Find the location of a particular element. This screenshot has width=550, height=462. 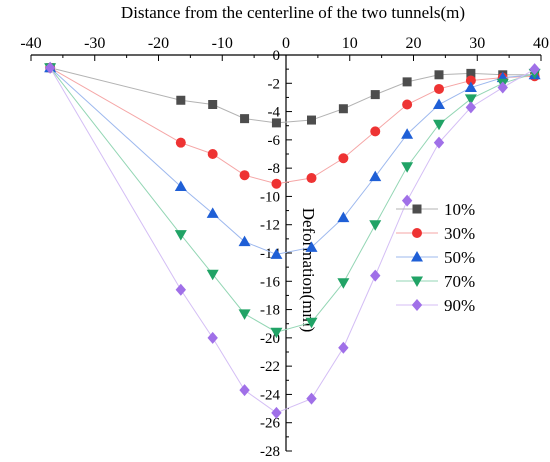

x-tick-label--20: -20 is located at coordinates (158, 43).